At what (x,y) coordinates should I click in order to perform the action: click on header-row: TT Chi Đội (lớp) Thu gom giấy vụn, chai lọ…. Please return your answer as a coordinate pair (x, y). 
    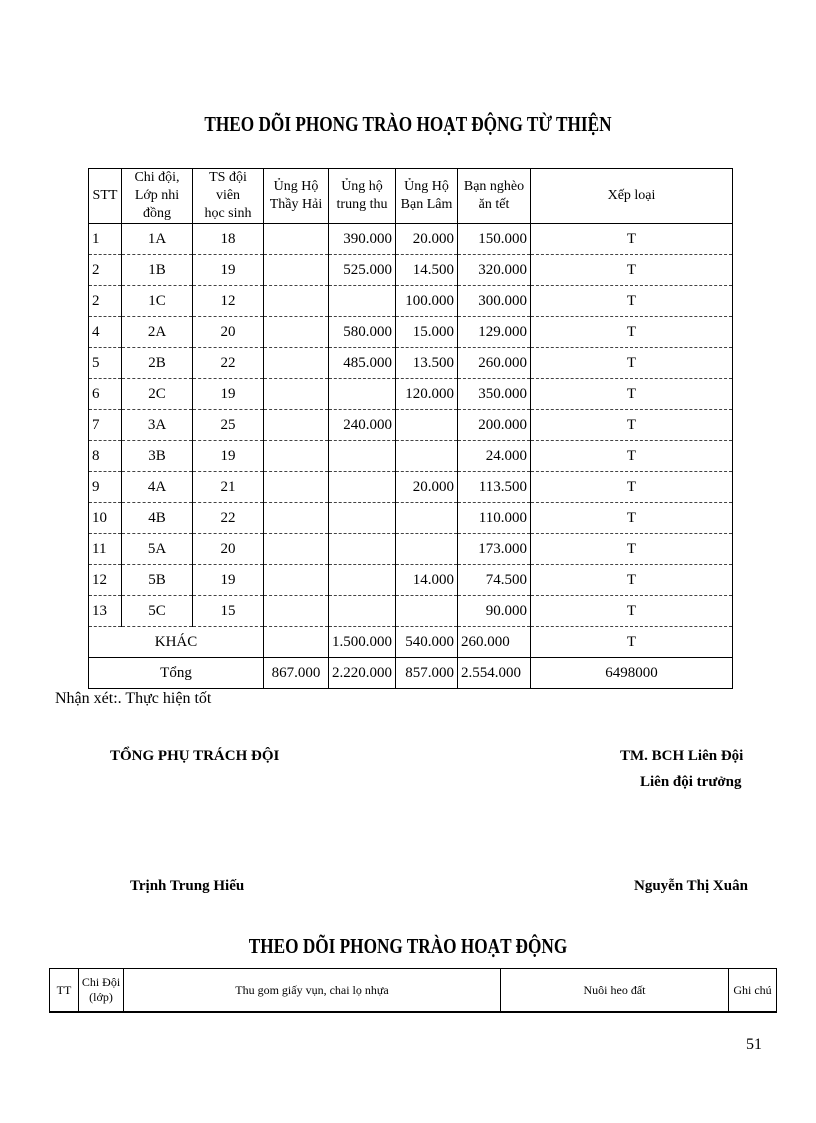
    Looking at the image, I should click on (413, 990).